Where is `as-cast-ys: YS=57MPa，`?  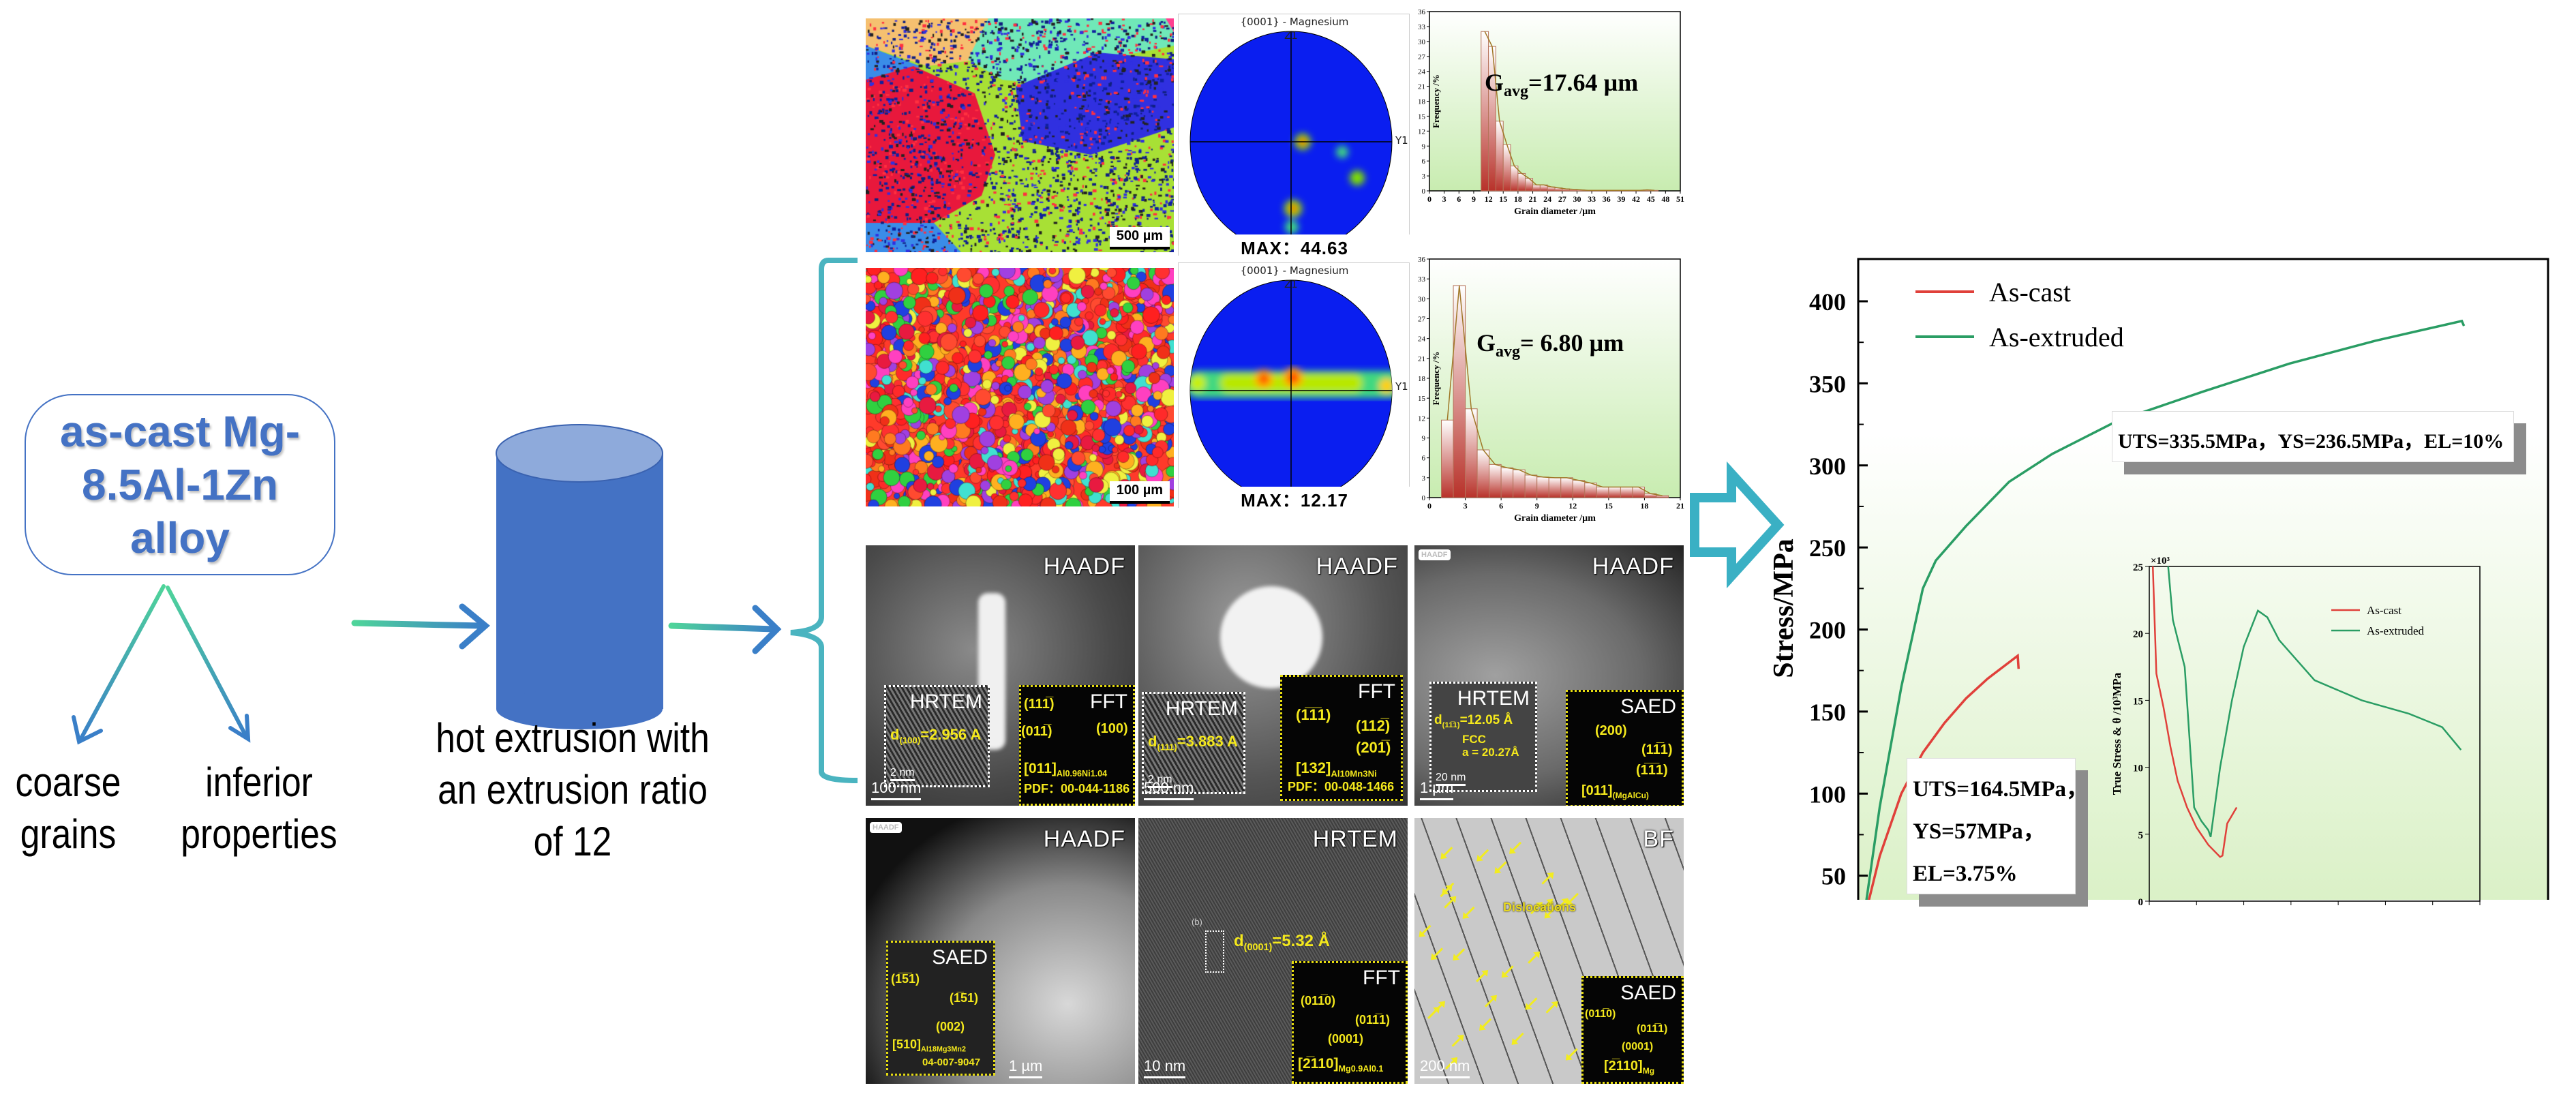
as-cast-ys: YS=57MPa， is located at coordinates (1980, 831).